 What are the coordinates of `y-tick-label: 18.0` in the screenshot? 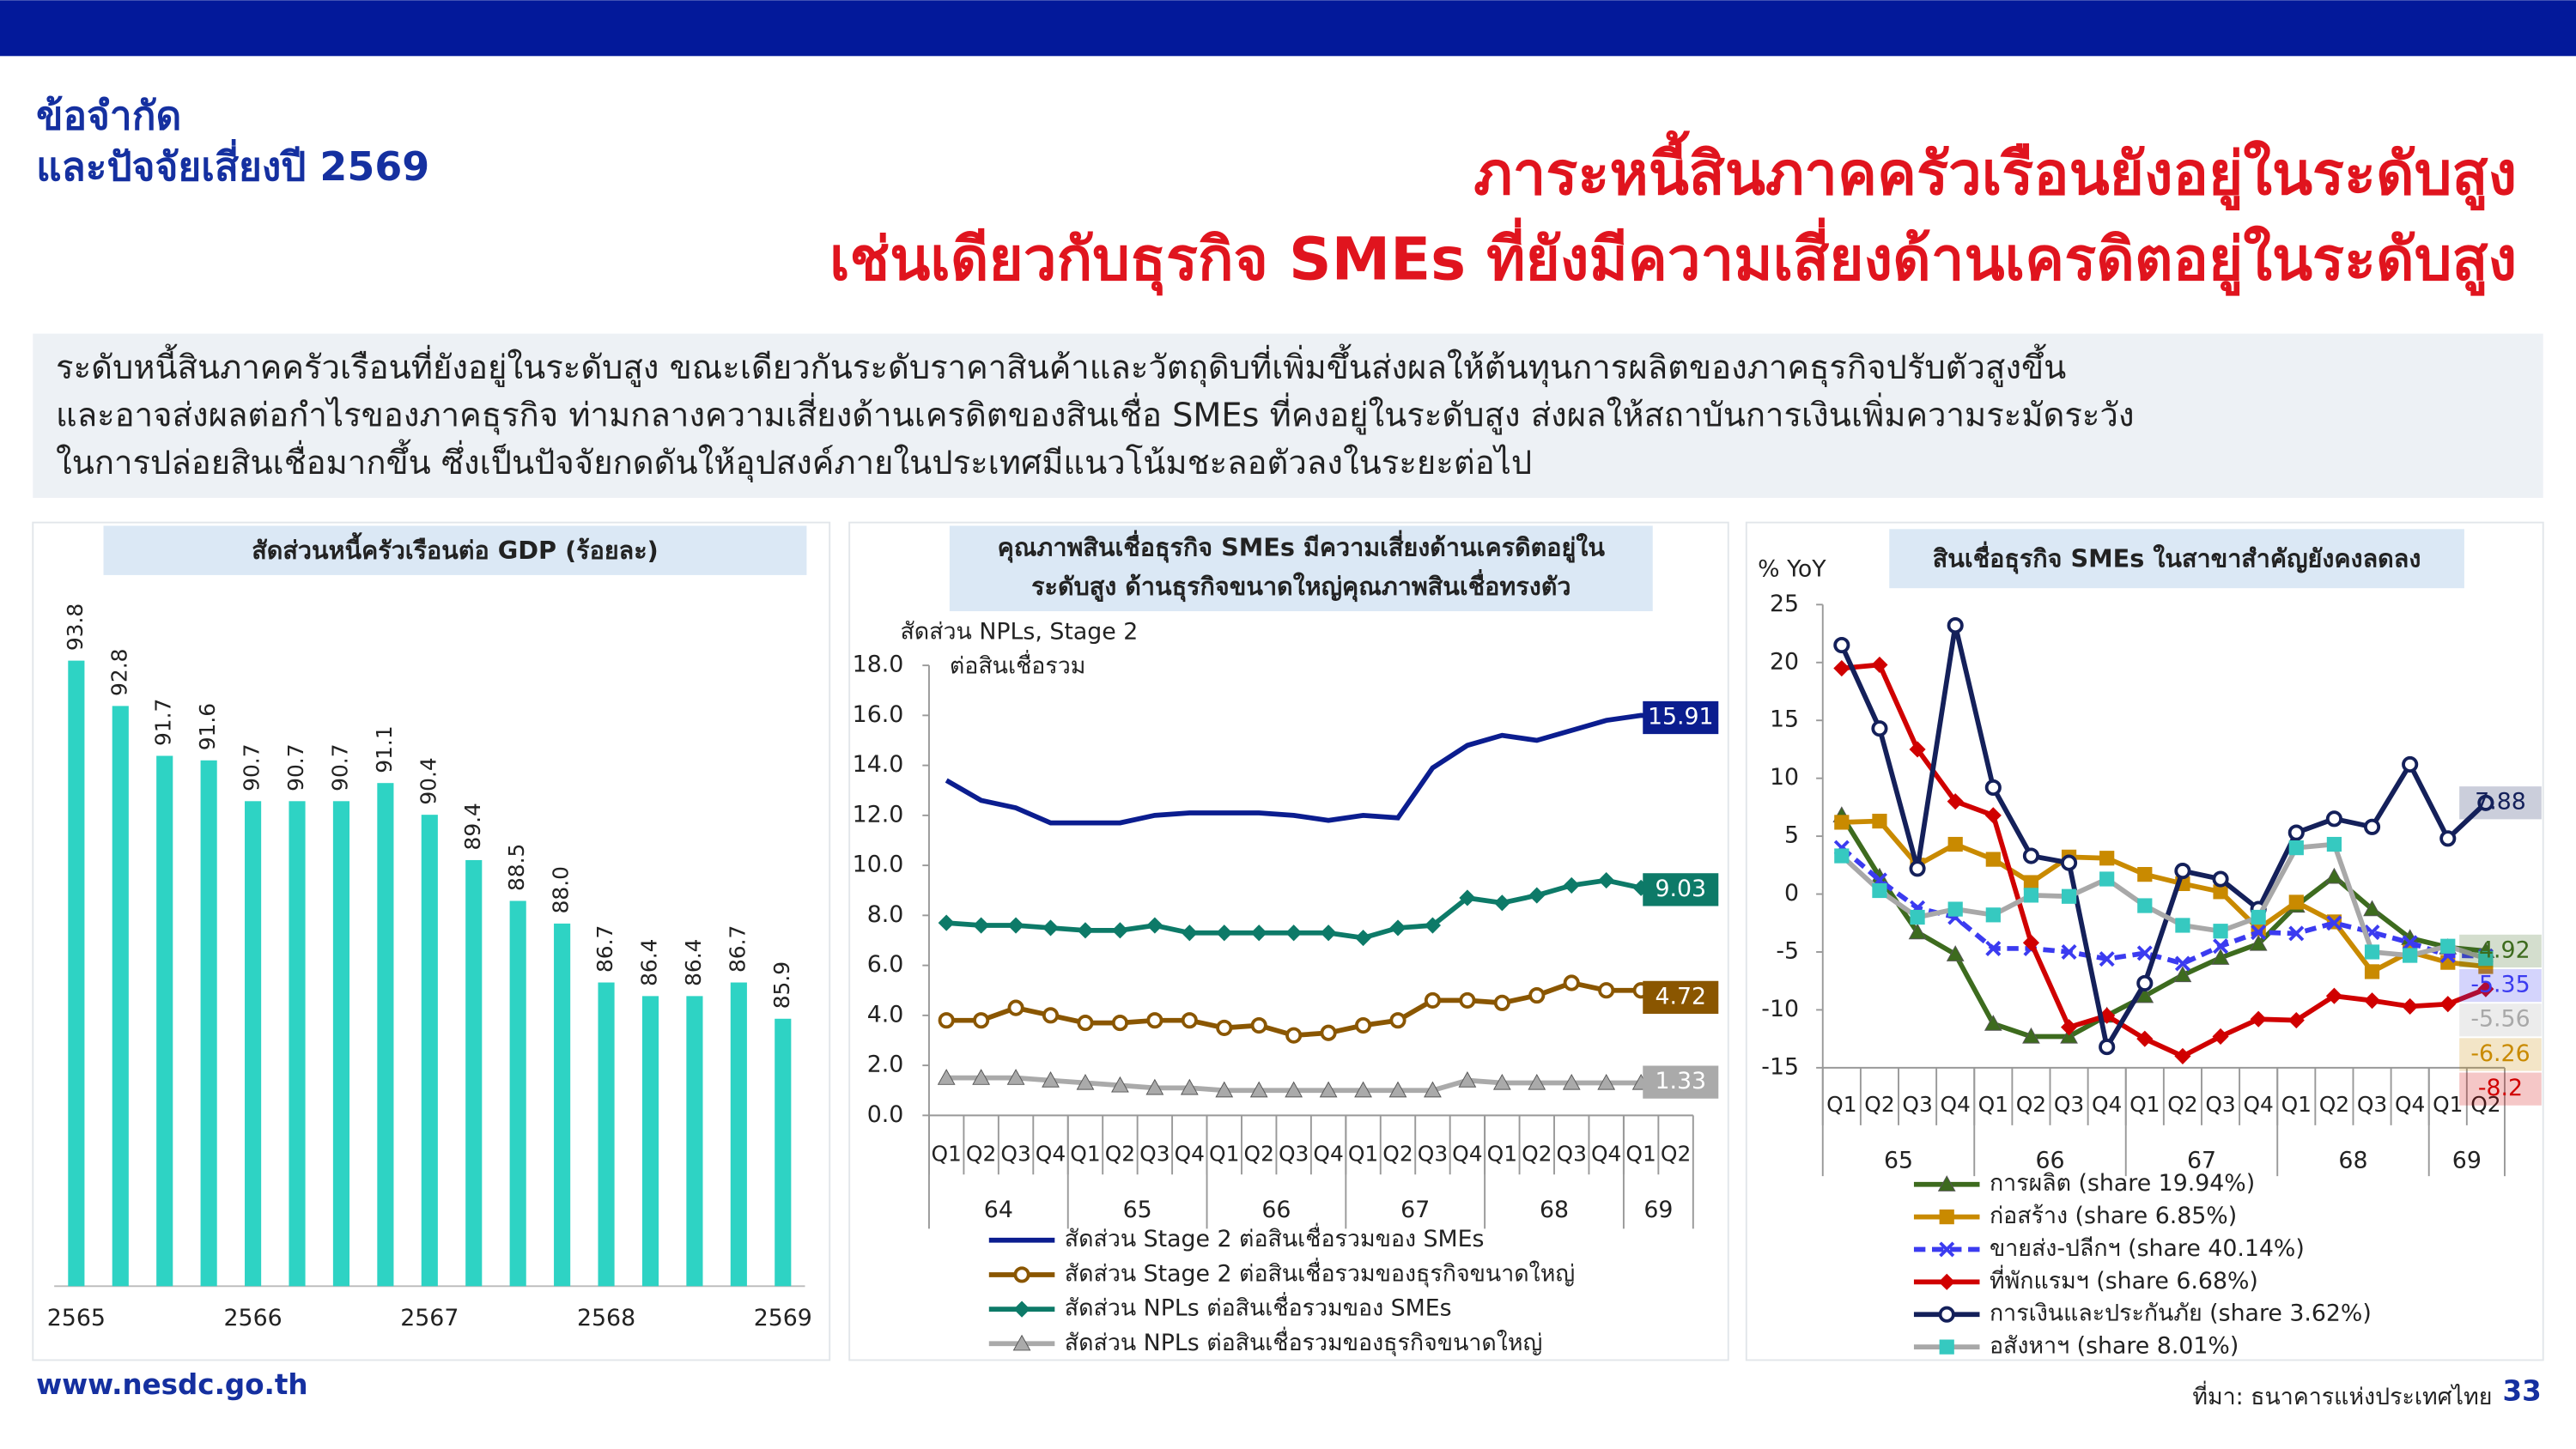 It's located at (878, 665).